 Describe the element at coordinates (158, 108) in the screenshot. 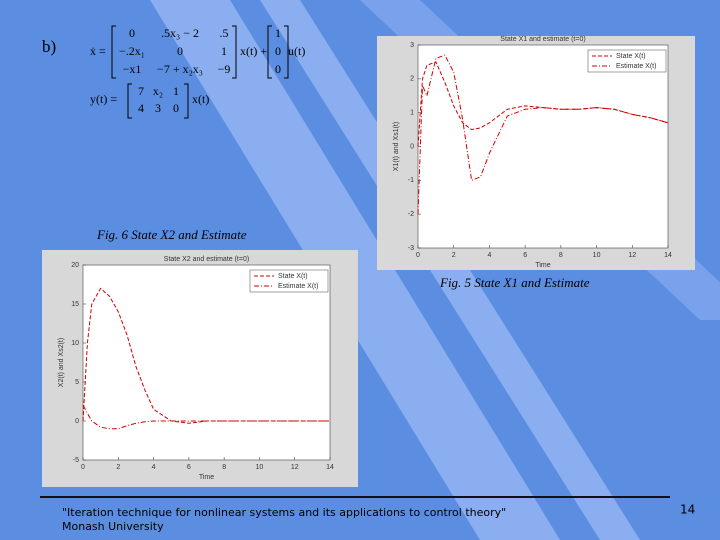

I see `matrix-entry: 3` at that location.